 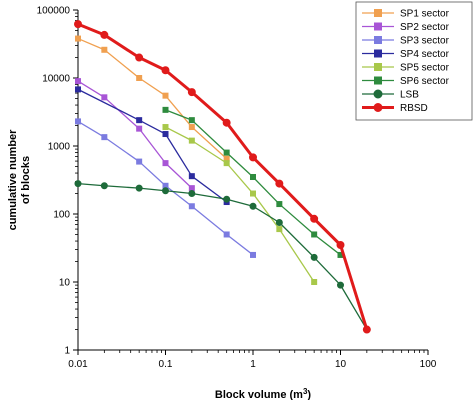 What do you see at coordinates (253, 364) in the screenshot?
I see `x-tick-label: 1` at bounding box center [253, 364].